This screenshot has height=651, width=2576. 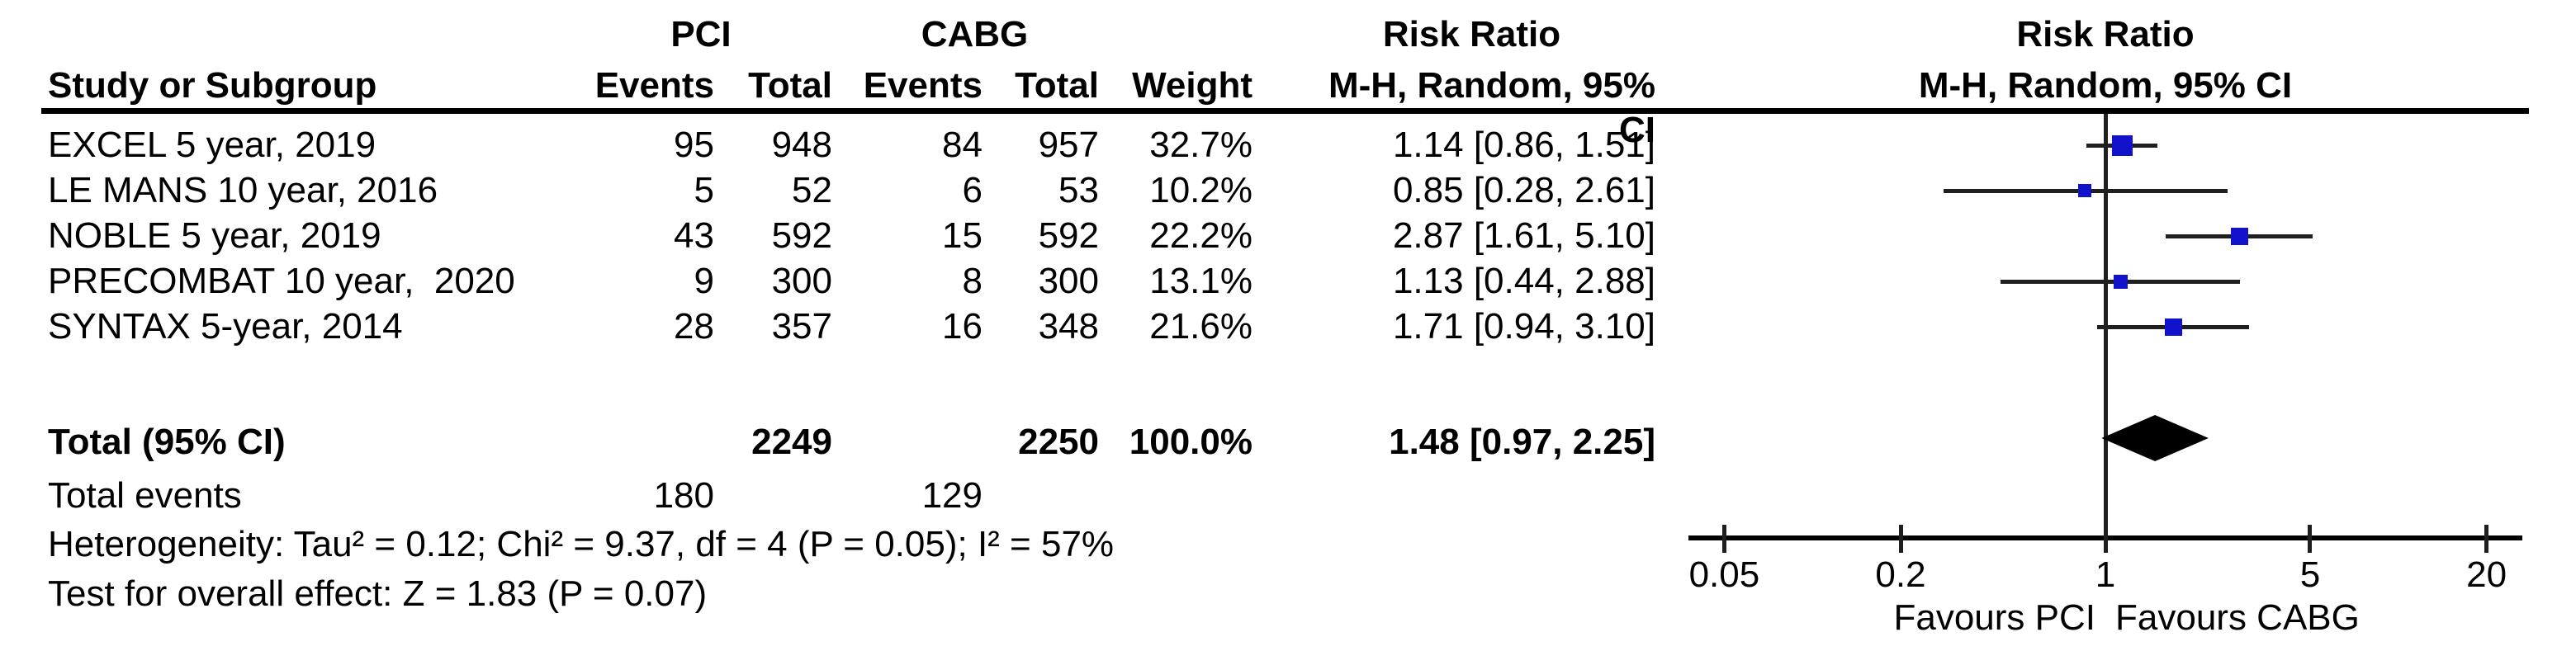 I want to click on pci-total: 357, so click(x=801, y=326).